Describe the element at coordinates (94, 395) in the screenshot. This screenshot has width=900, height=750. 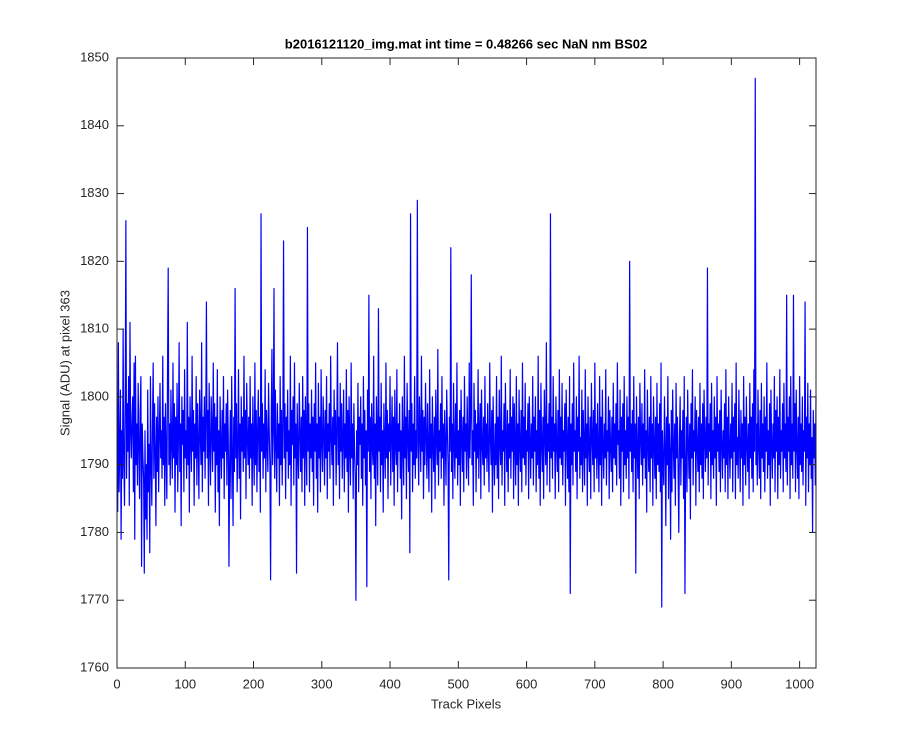
I see `y-tick-label: 1800` at that location.